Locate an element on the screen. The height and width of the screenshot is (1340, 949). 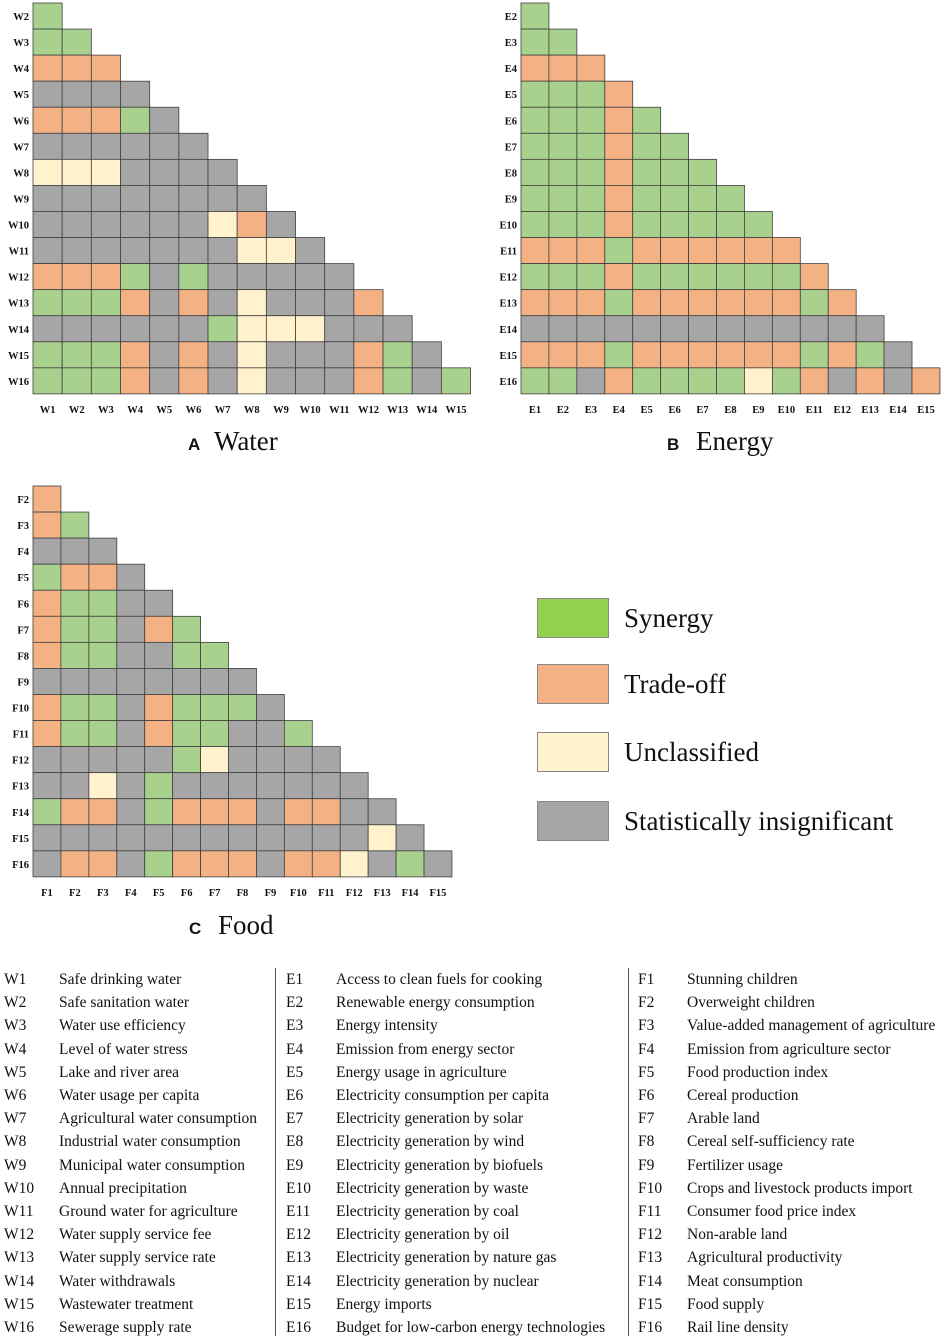
variable-description: Electricity generation by solar is located at coordinates (430, 1119).